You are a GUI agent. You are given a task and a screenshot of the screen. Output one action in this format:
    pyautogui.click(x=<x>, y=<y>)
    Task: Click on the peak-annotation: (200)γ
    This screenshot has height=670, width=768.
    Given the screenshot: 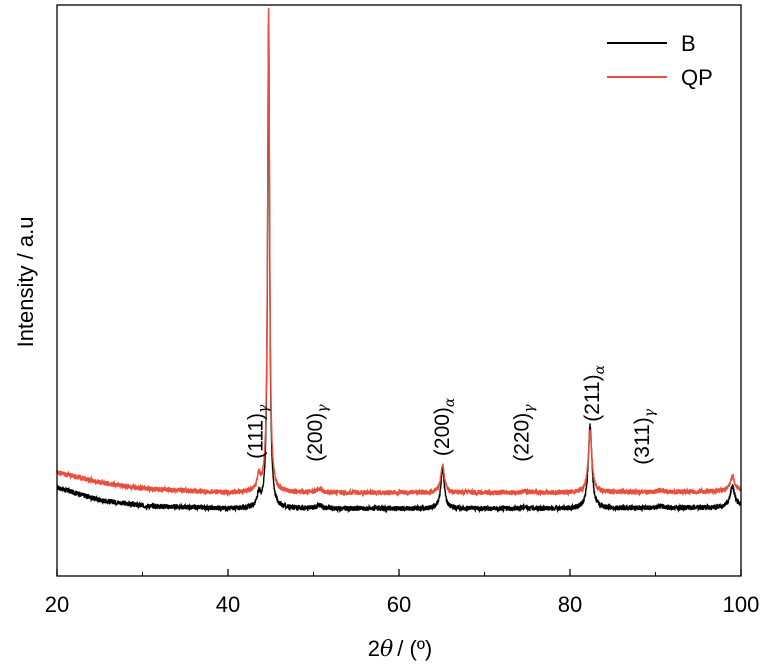 What is the action you would take?
    pyautogui.click(x=318, y=433)
    